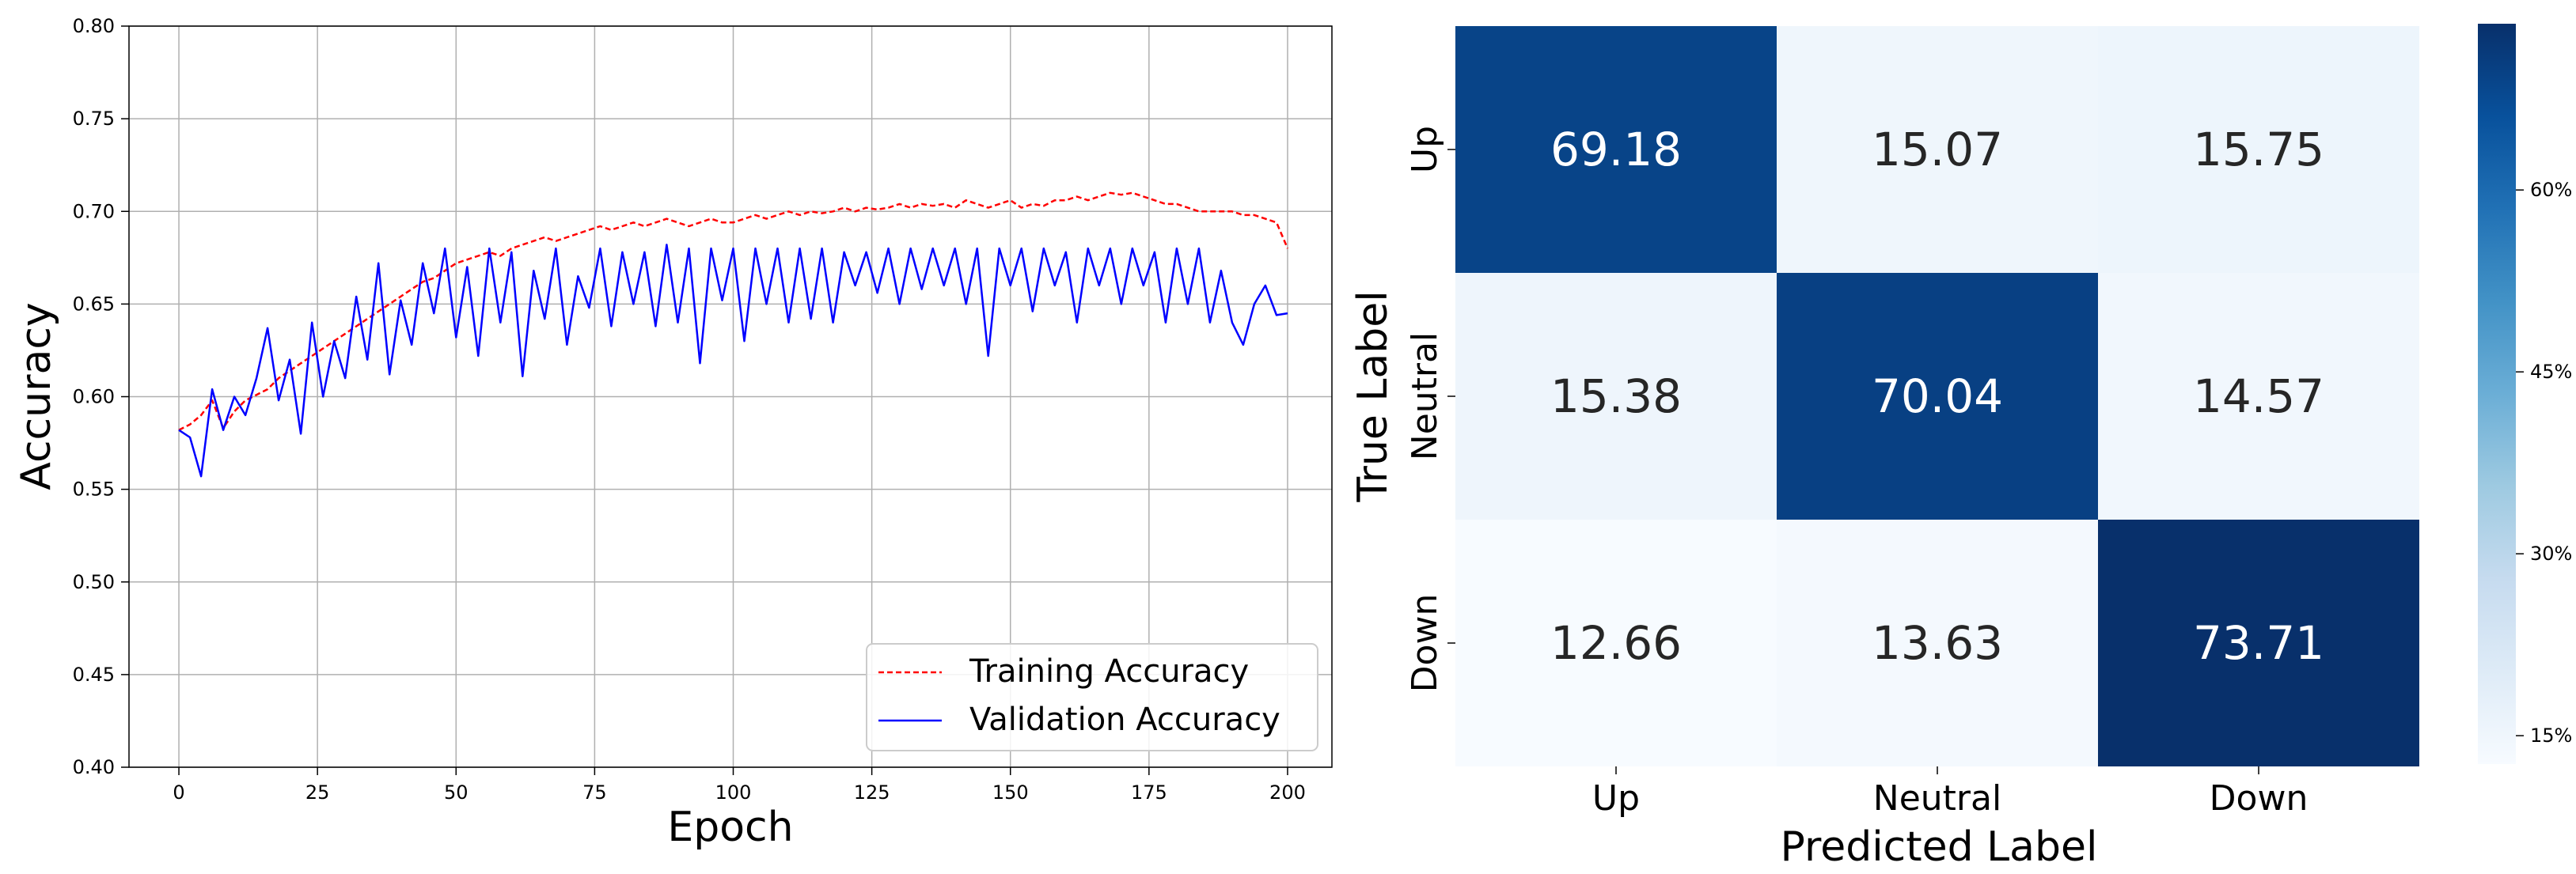 Image resolution: width=2576 pixels, height=874 pixels. I want to click on y-tick-label: 0.55, so click(94, 490).